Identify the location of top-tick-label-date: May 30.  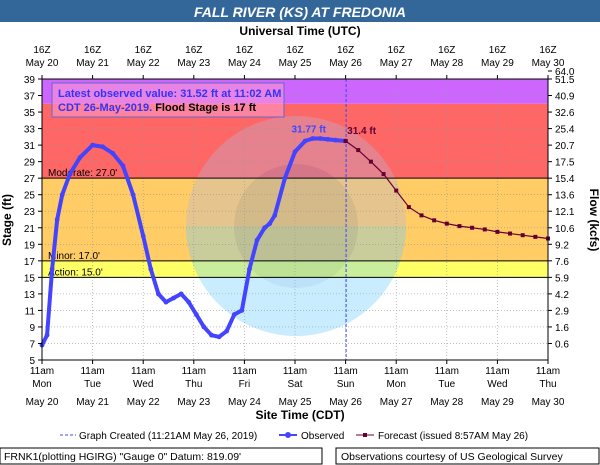
(548, 63).